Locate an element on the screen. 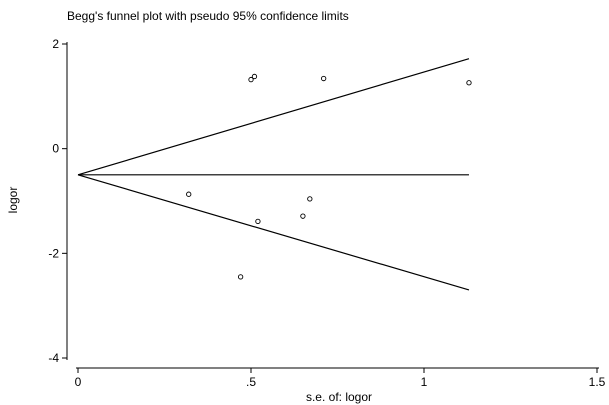 This screenshot has height=405, width=609. y-tick-label: 2 is located at coordinates (55, 44).